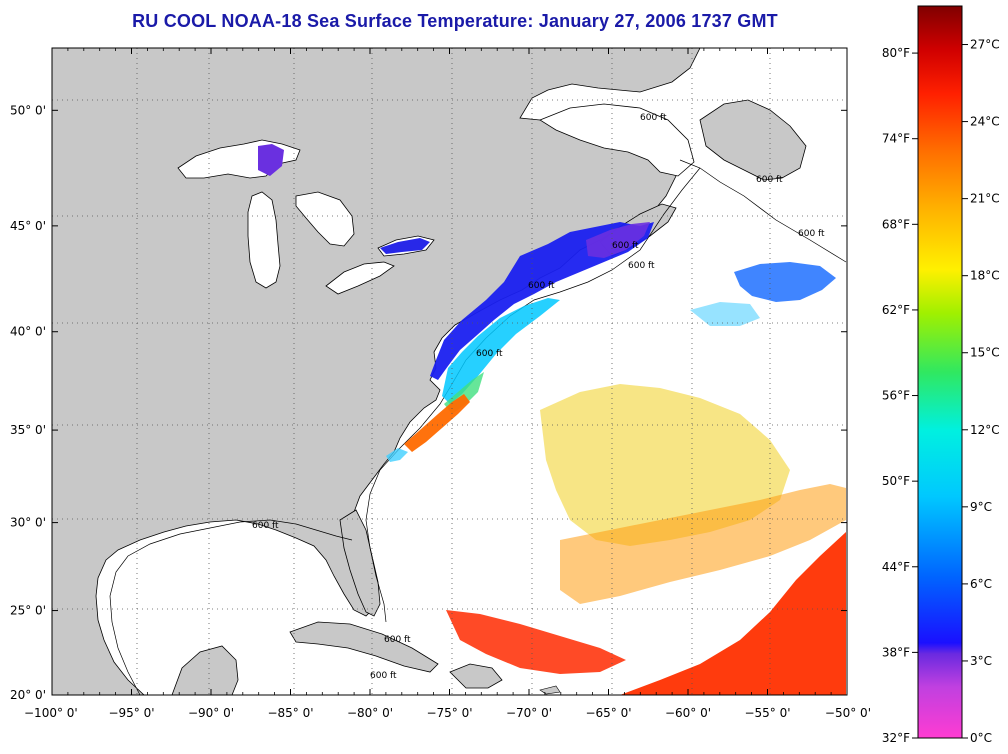 This screenshot has width=1008, height=754. What do you see at coordinates (364, 647) in the screenshot?
I see `land-cuba` at bounding box center [364, 647].